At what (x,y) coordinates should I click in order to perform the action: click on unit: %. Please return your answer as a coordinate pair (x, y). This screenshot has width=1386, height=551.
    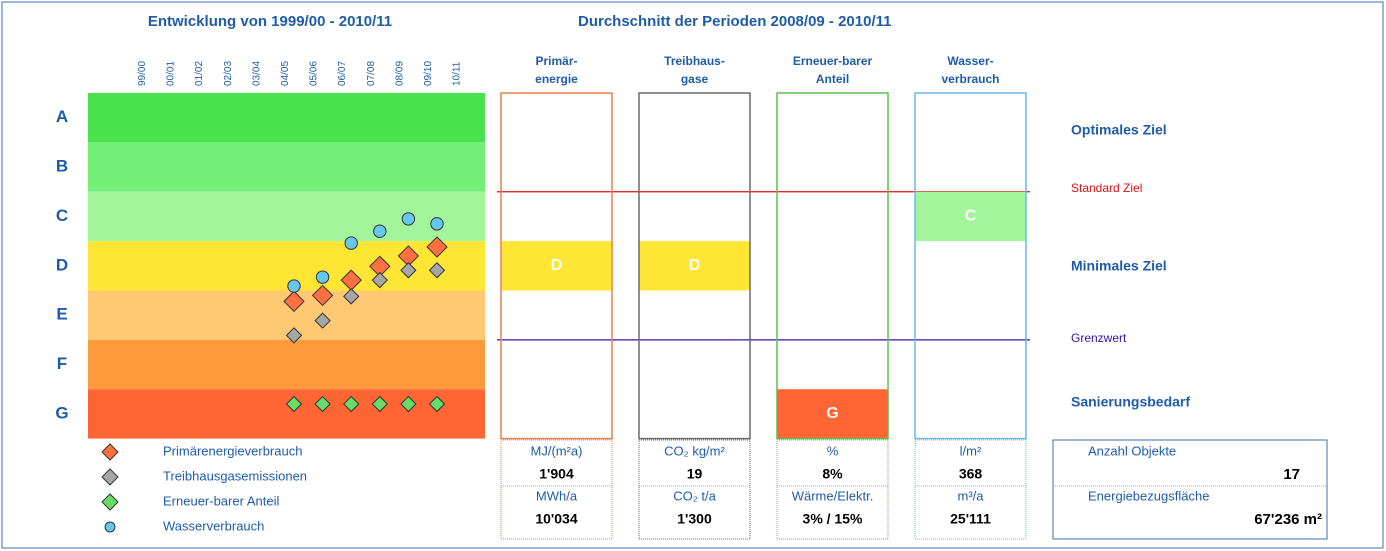
    Looking at the image, I should click on (833, 450).